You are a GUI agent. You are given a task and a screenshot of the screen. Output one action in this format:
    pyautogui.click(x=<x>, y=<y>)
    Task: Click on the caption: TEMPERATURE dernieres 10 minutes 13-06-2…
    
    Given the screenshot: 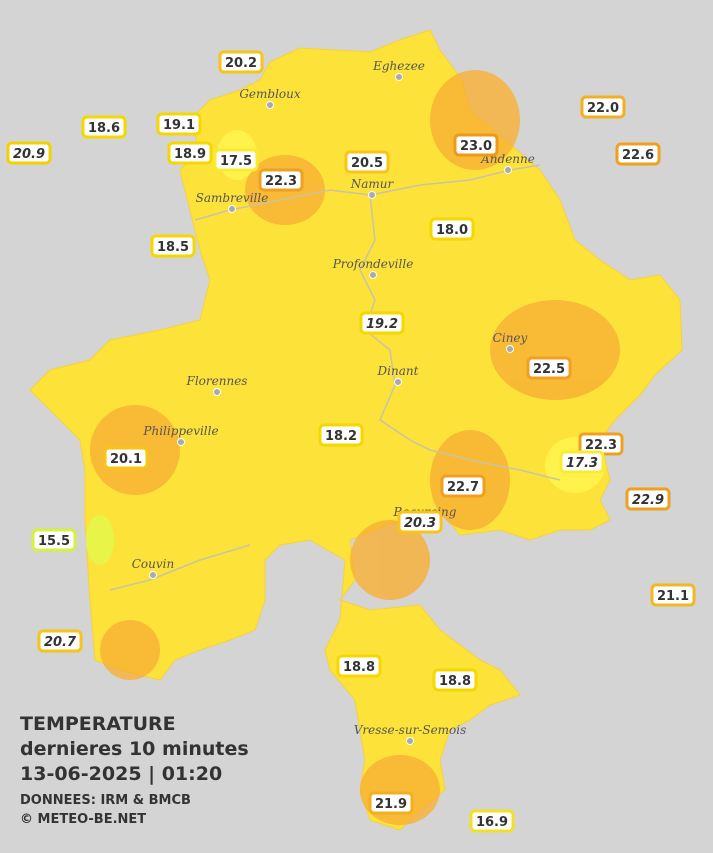 What is the action you would take?
    pyautogui.click(x=134, y=770)
    